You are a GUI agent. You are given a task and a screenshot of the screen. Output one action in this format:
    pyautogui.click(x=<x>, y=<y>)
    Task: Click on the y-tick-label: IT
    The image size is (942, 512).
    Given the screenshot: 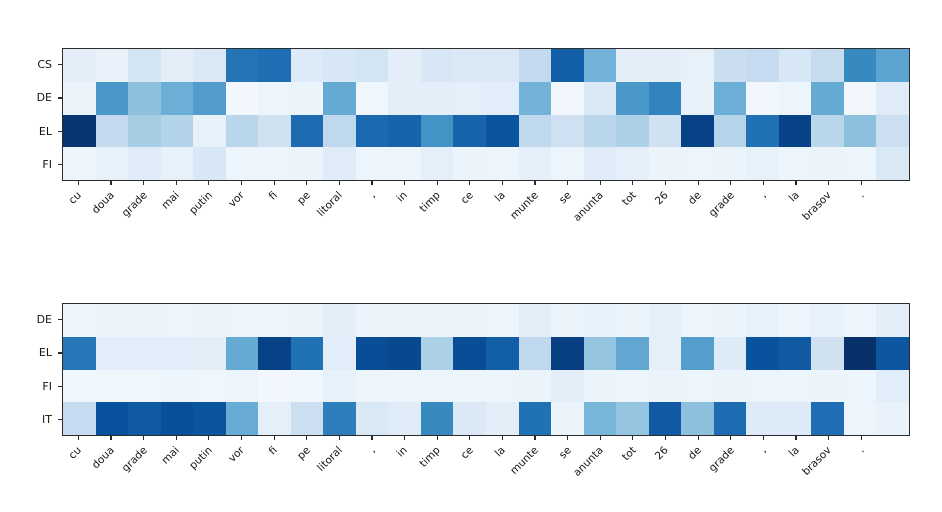 What is the action you would take?
    pyautogui.click(x=47, y=419)
    